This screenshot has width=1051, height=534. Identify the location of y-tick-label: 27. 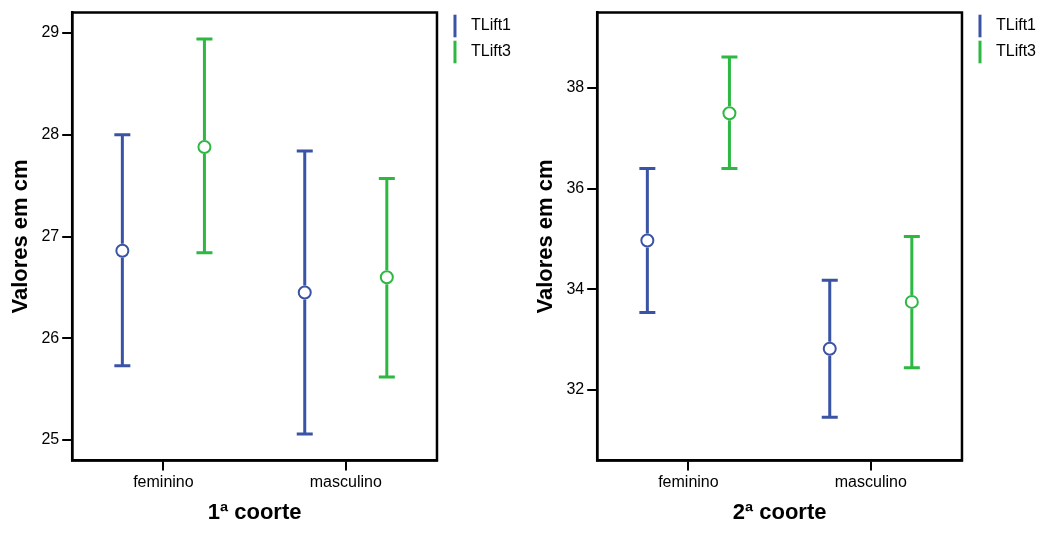
(50, 235).